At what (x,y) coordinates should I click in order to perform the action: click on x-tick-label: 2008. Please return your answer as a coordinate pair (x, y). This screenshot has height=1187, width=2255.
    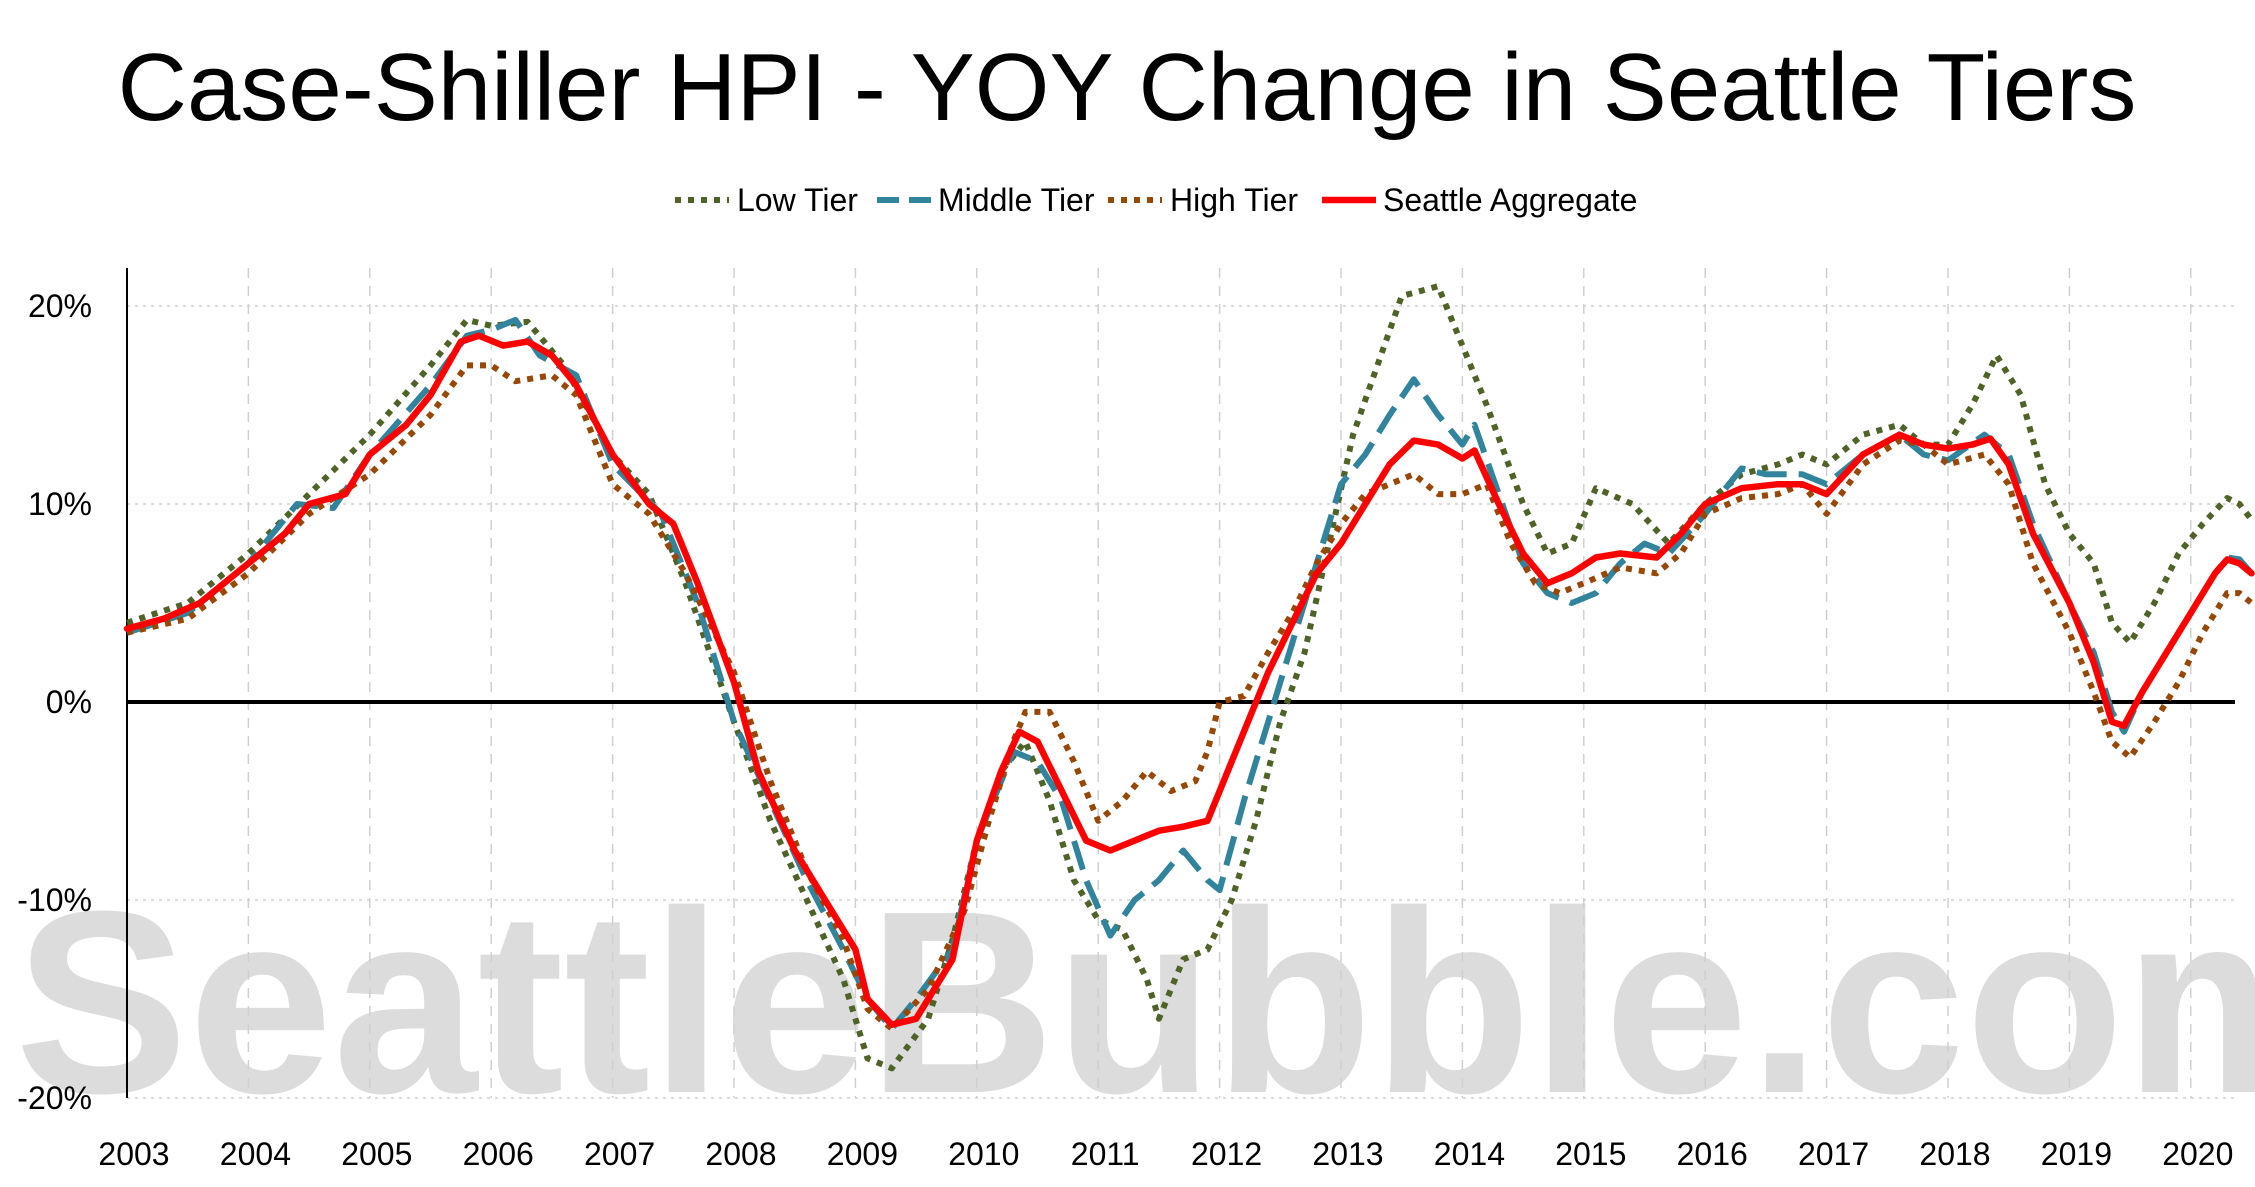
    Looking at the image, I should click on (740, 1154).